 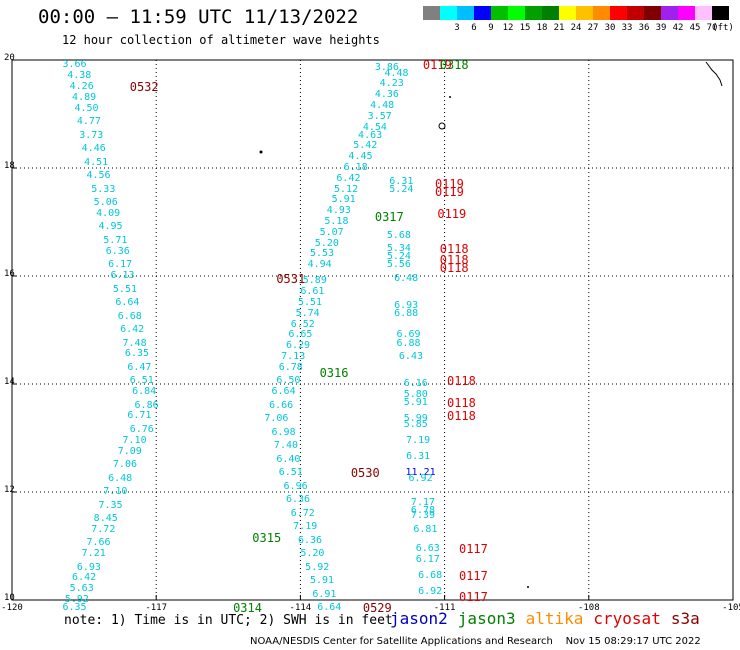 What do you see at coordinates (98, 543) in the screenshot?
I see `wave-height-value: 7.66` at bounding box center [98, 543].